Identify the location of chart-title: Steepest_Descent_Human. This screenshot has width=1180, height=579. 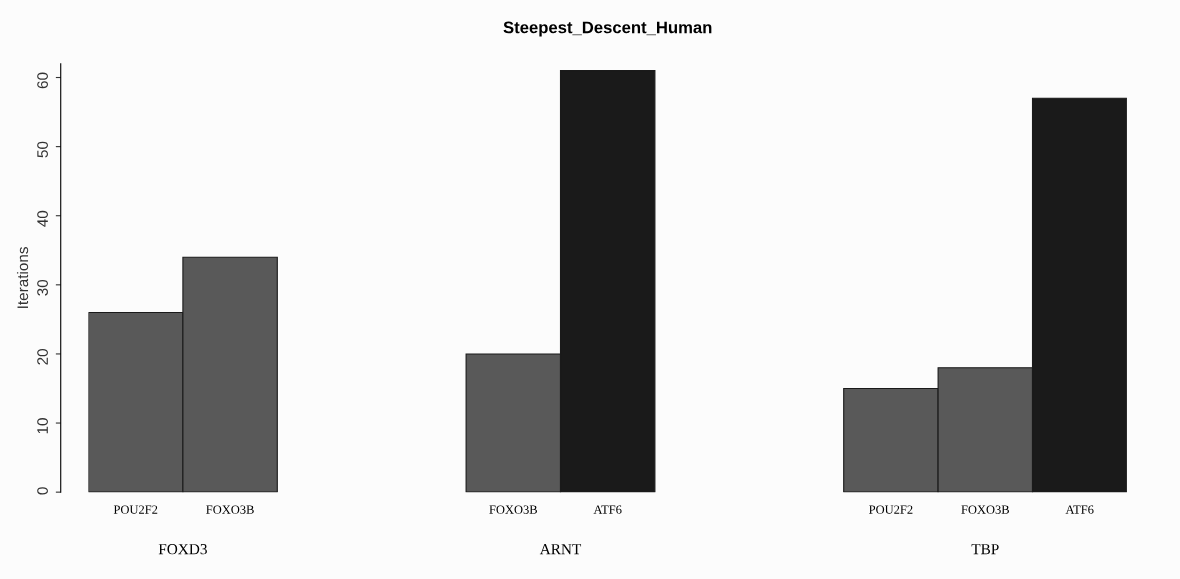
(607, 29).